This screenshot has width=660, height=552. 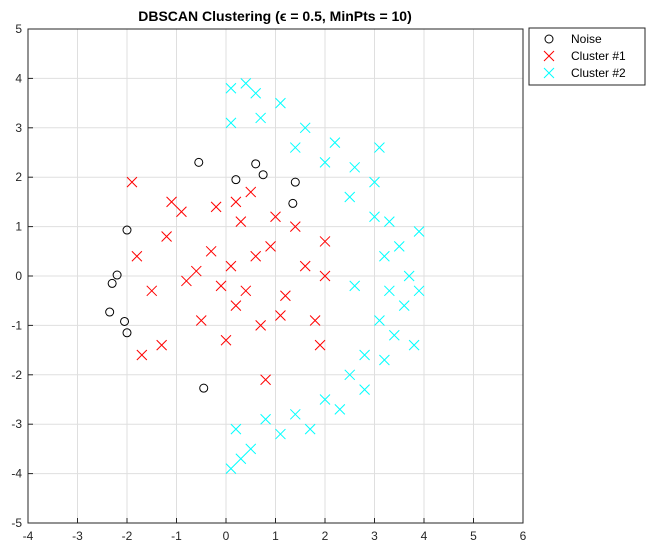 I want to click on x-tick-label: 1, so click(x=275, y=536).